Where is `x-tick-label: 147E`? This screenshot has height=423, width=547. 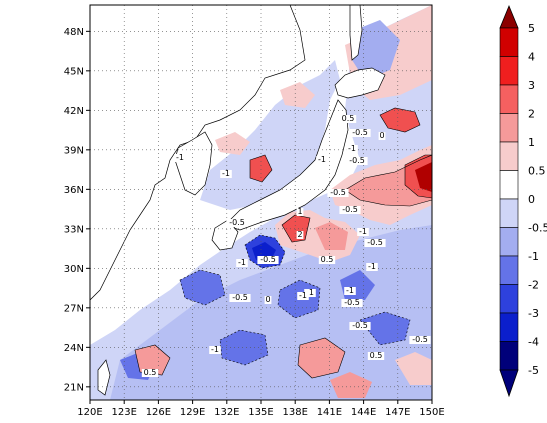
x-tick-label: 147E is located at coordinates (397, 412).